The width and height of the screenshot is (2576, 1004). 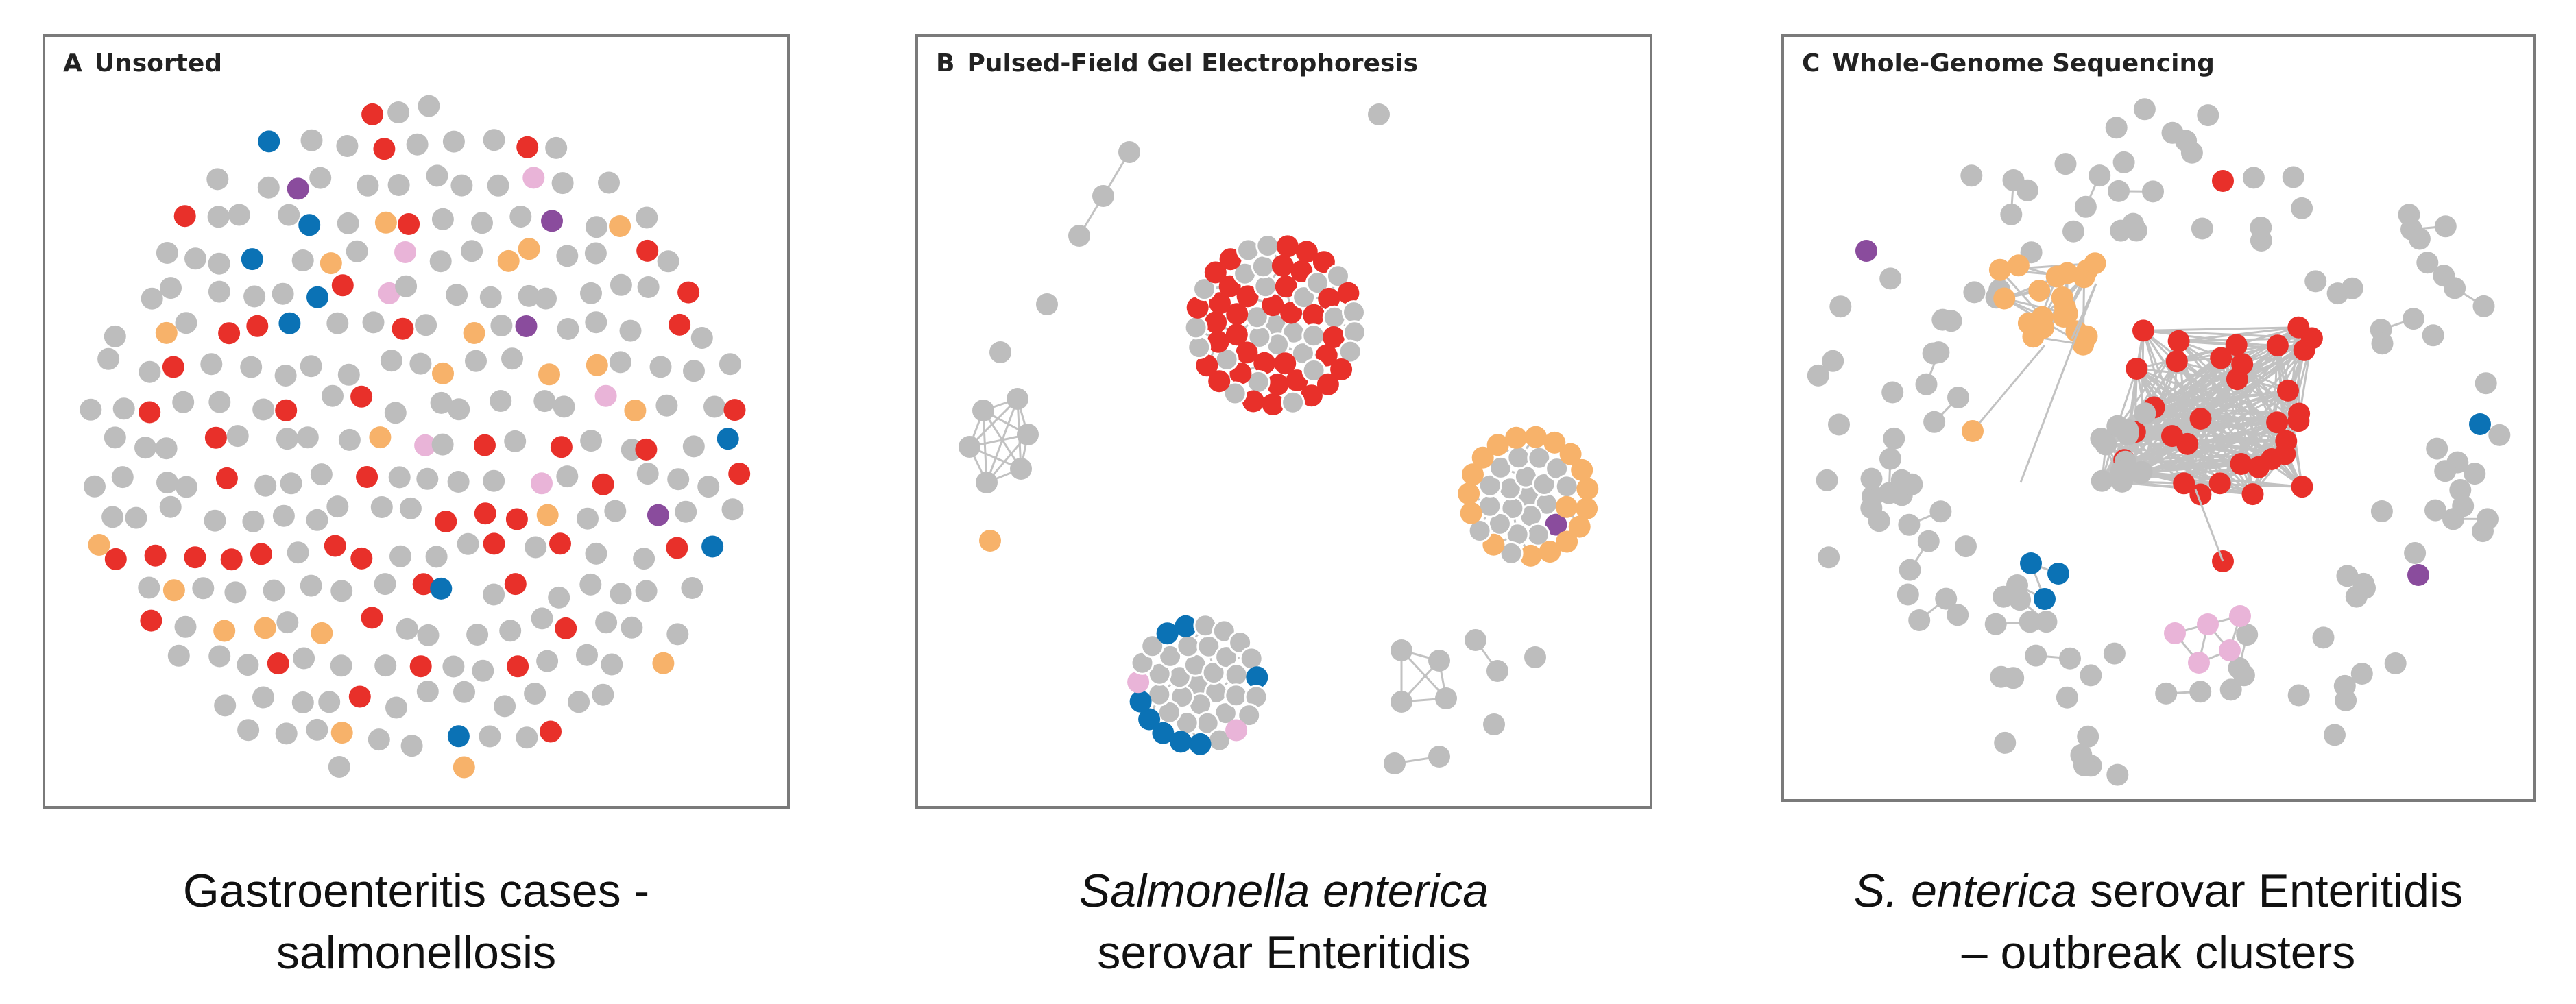 I want to click on network-edge, so click(x=2221, y=329).